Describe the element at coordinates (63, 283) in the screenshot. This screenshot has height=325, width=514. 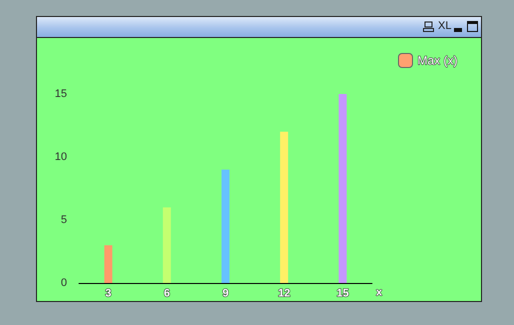
I see `y-tick-label: 0` at that location.